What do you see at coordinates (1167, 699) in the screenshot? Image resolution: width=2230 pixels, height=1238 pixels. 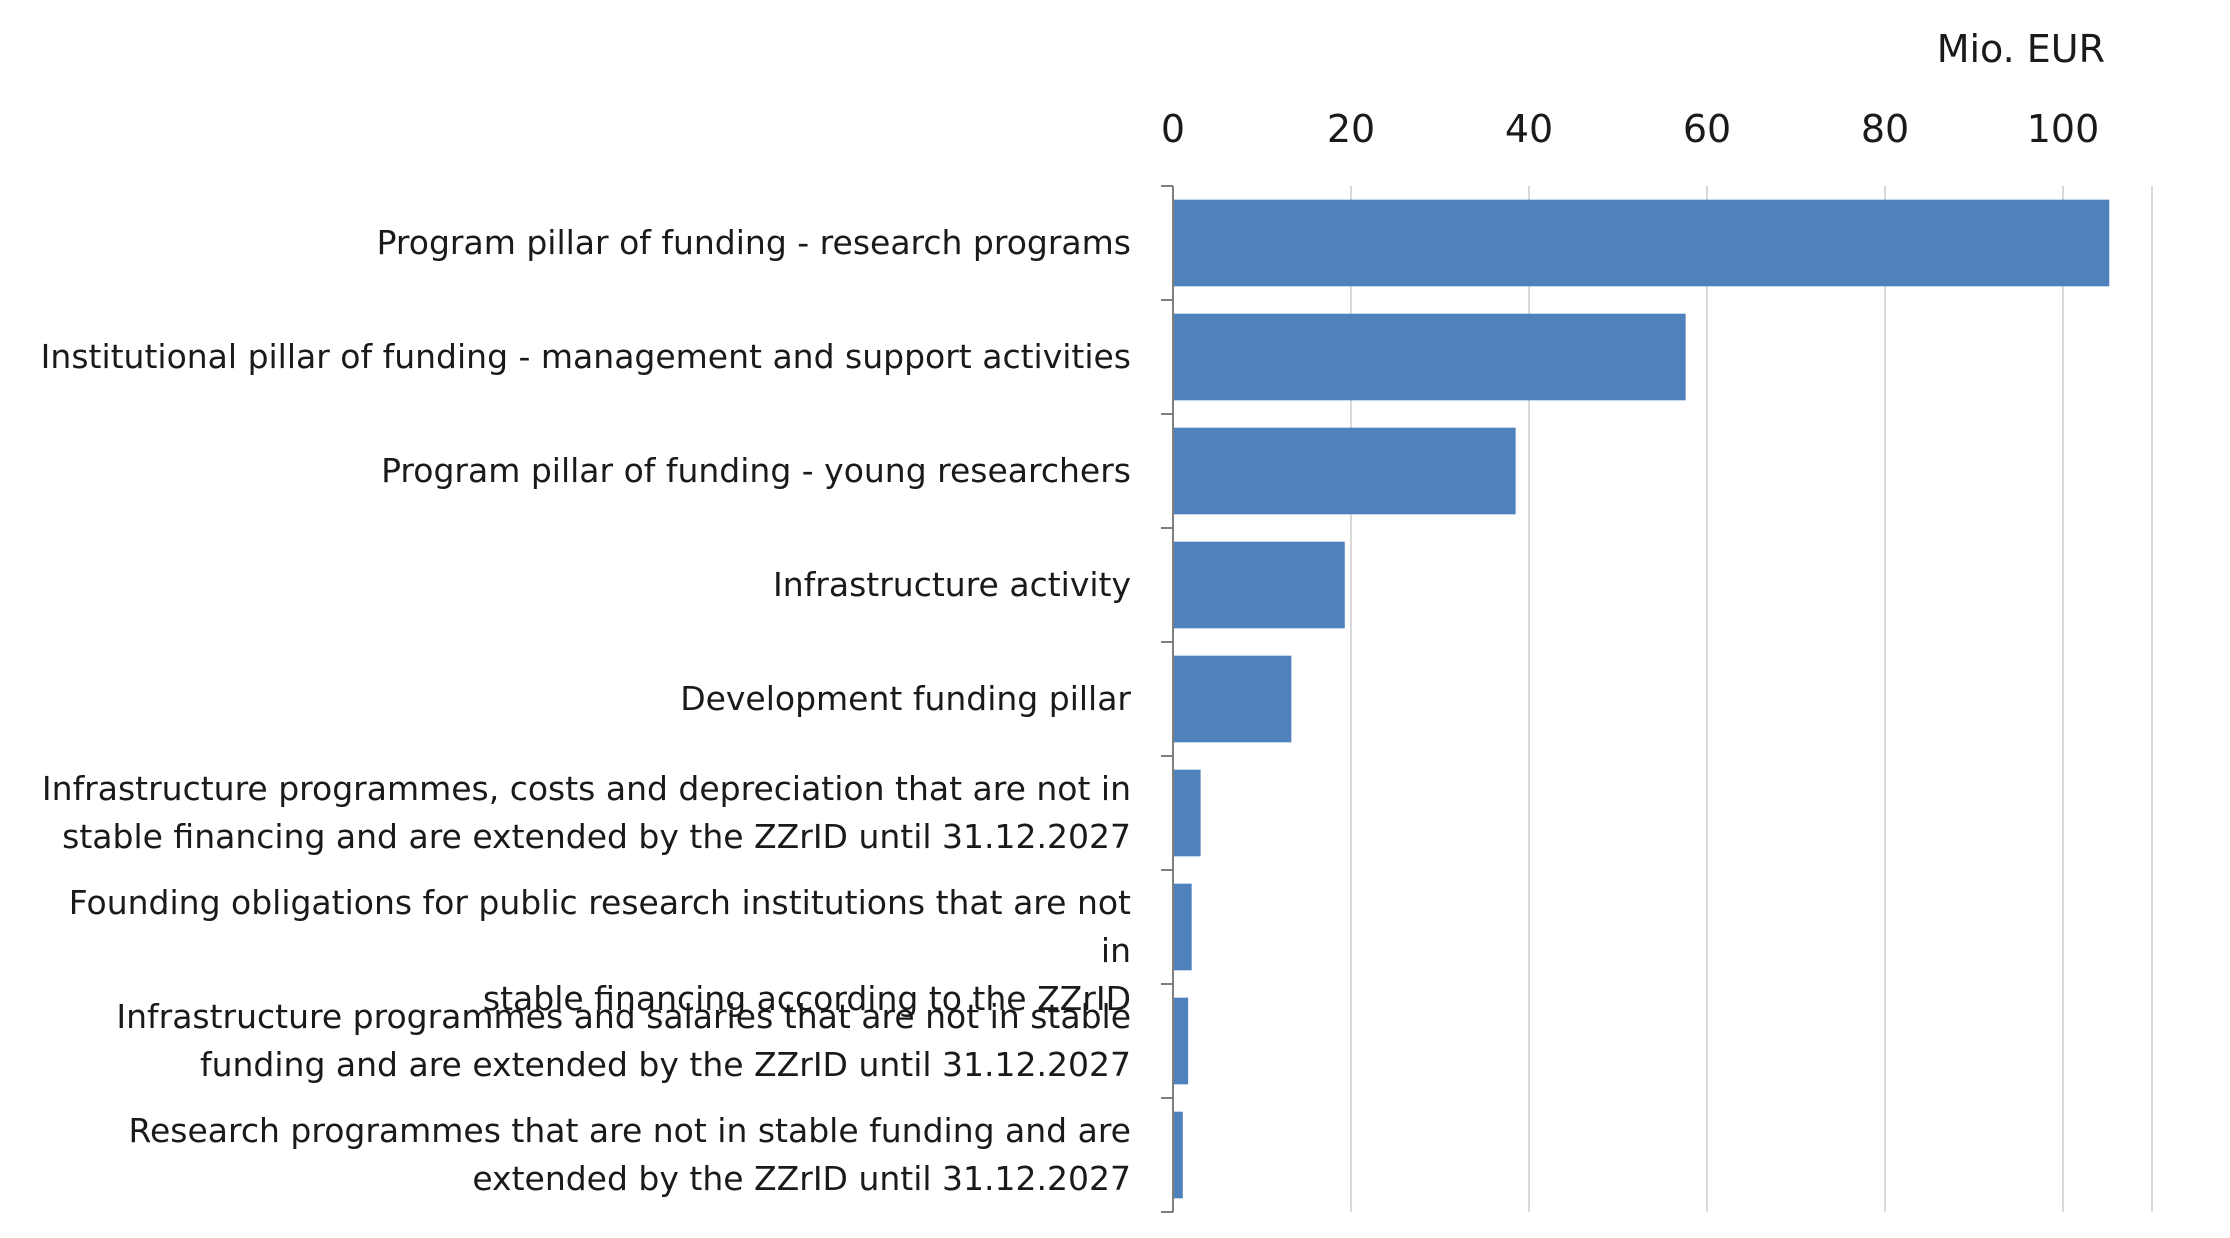 I see `y-axis` at bounding box center [1167, 699].